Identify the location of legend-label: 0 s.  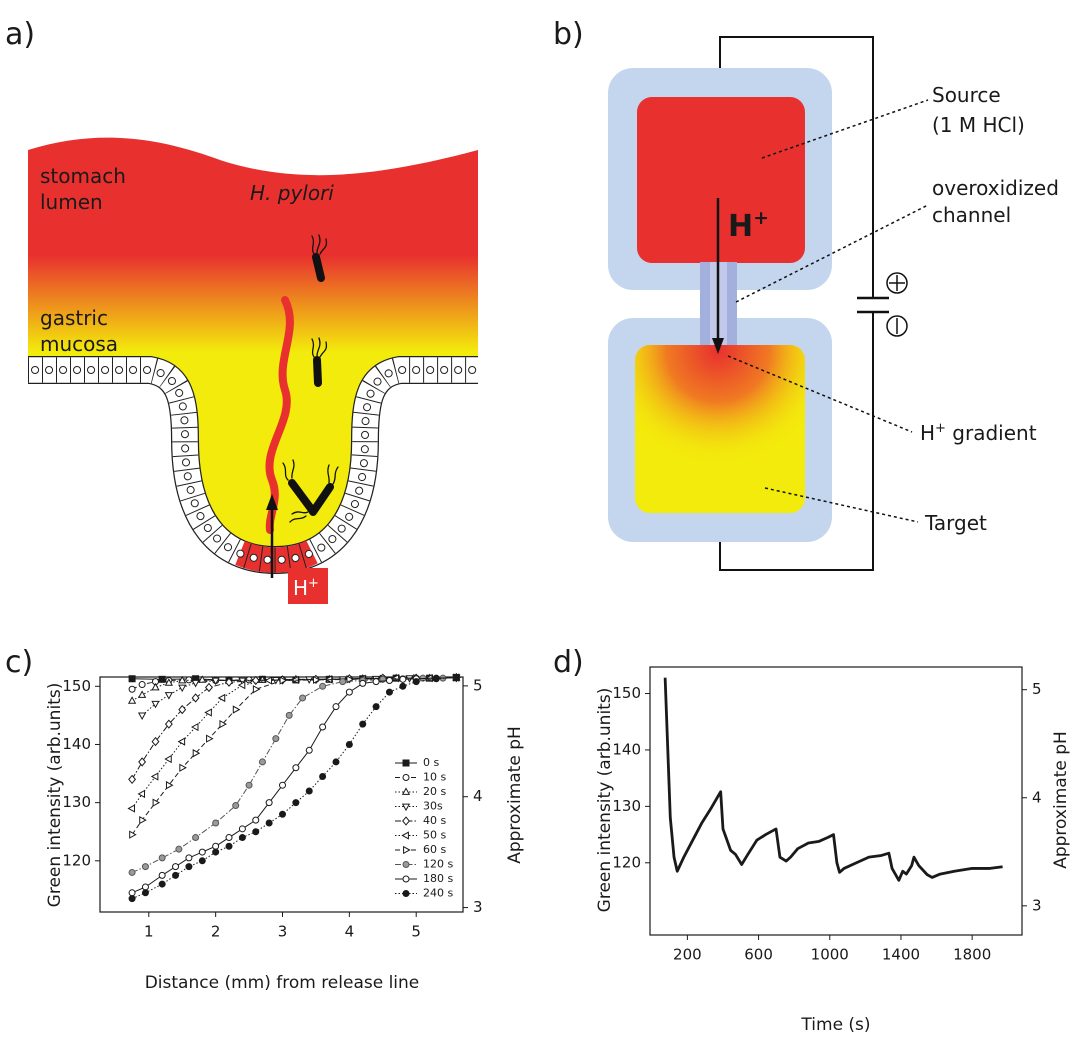
(431, 762).